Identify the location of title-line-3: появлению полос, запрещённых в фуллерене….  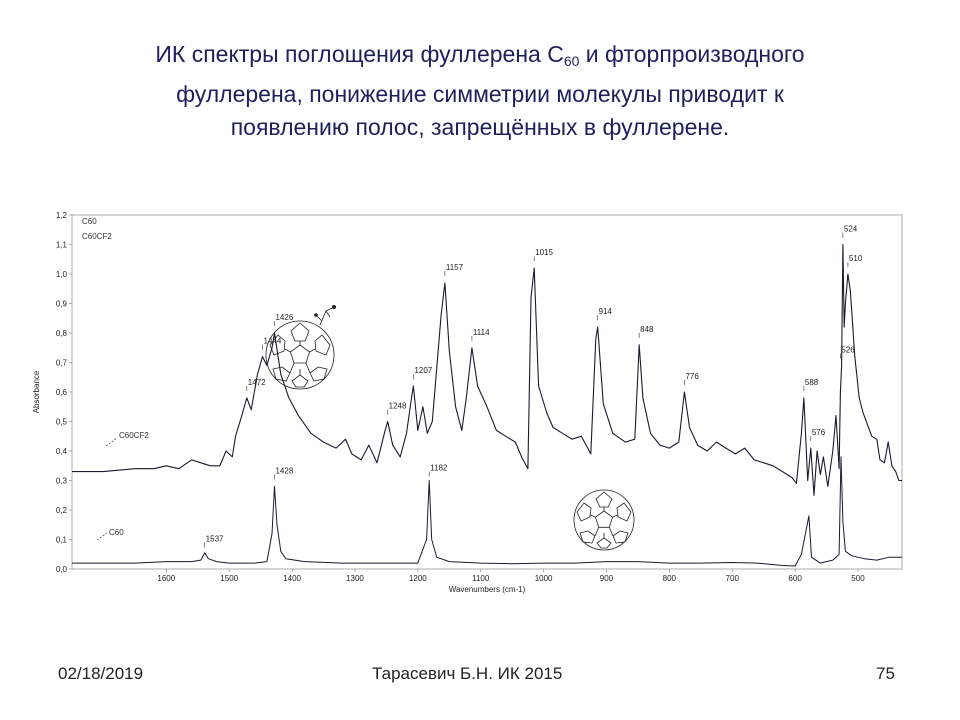
(480, 127).